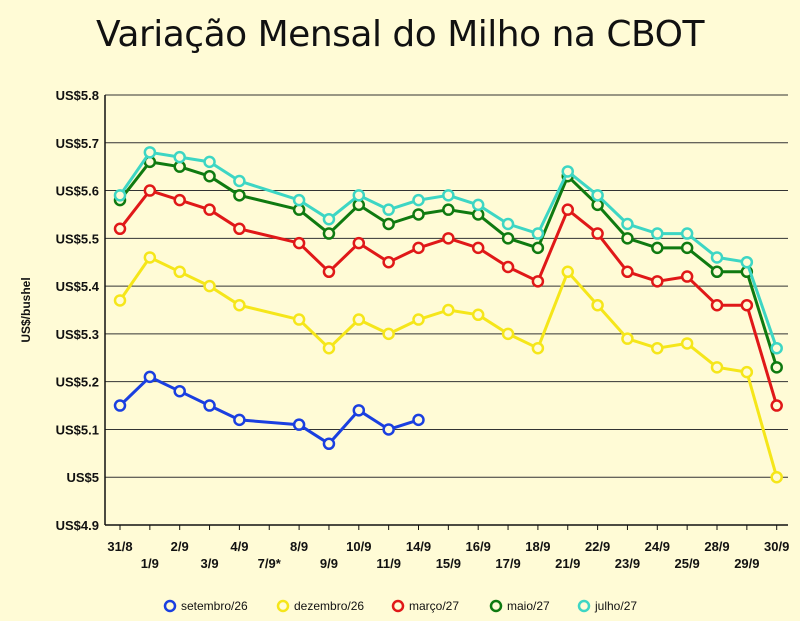 The width and height of the screenshot is (800, 621). I want to click on y-tick-label: US$5, so click(82, 477).